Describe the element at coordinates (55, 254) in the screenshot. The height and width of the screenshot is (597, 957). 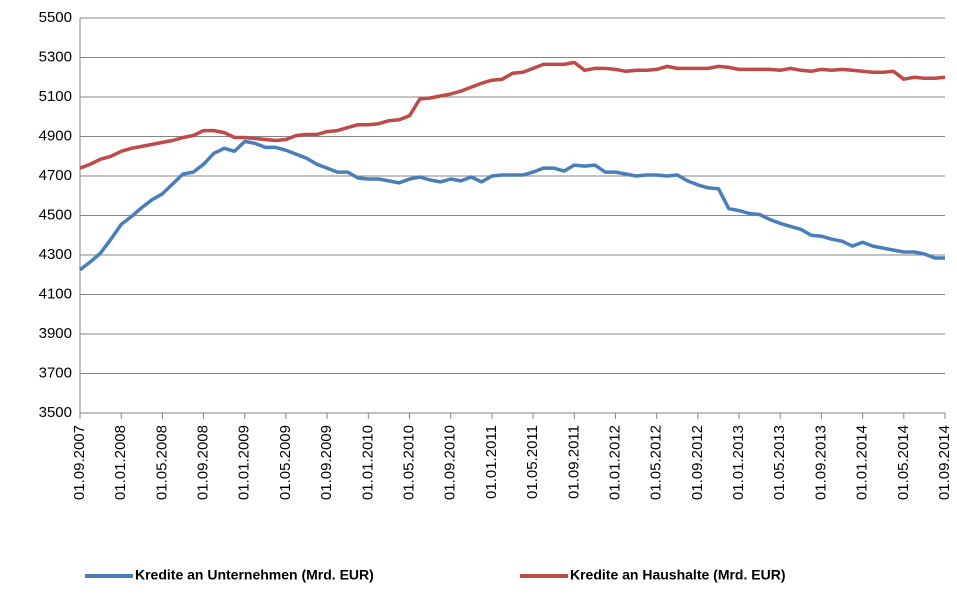
I see `y-tick-label: 4300` at that location.